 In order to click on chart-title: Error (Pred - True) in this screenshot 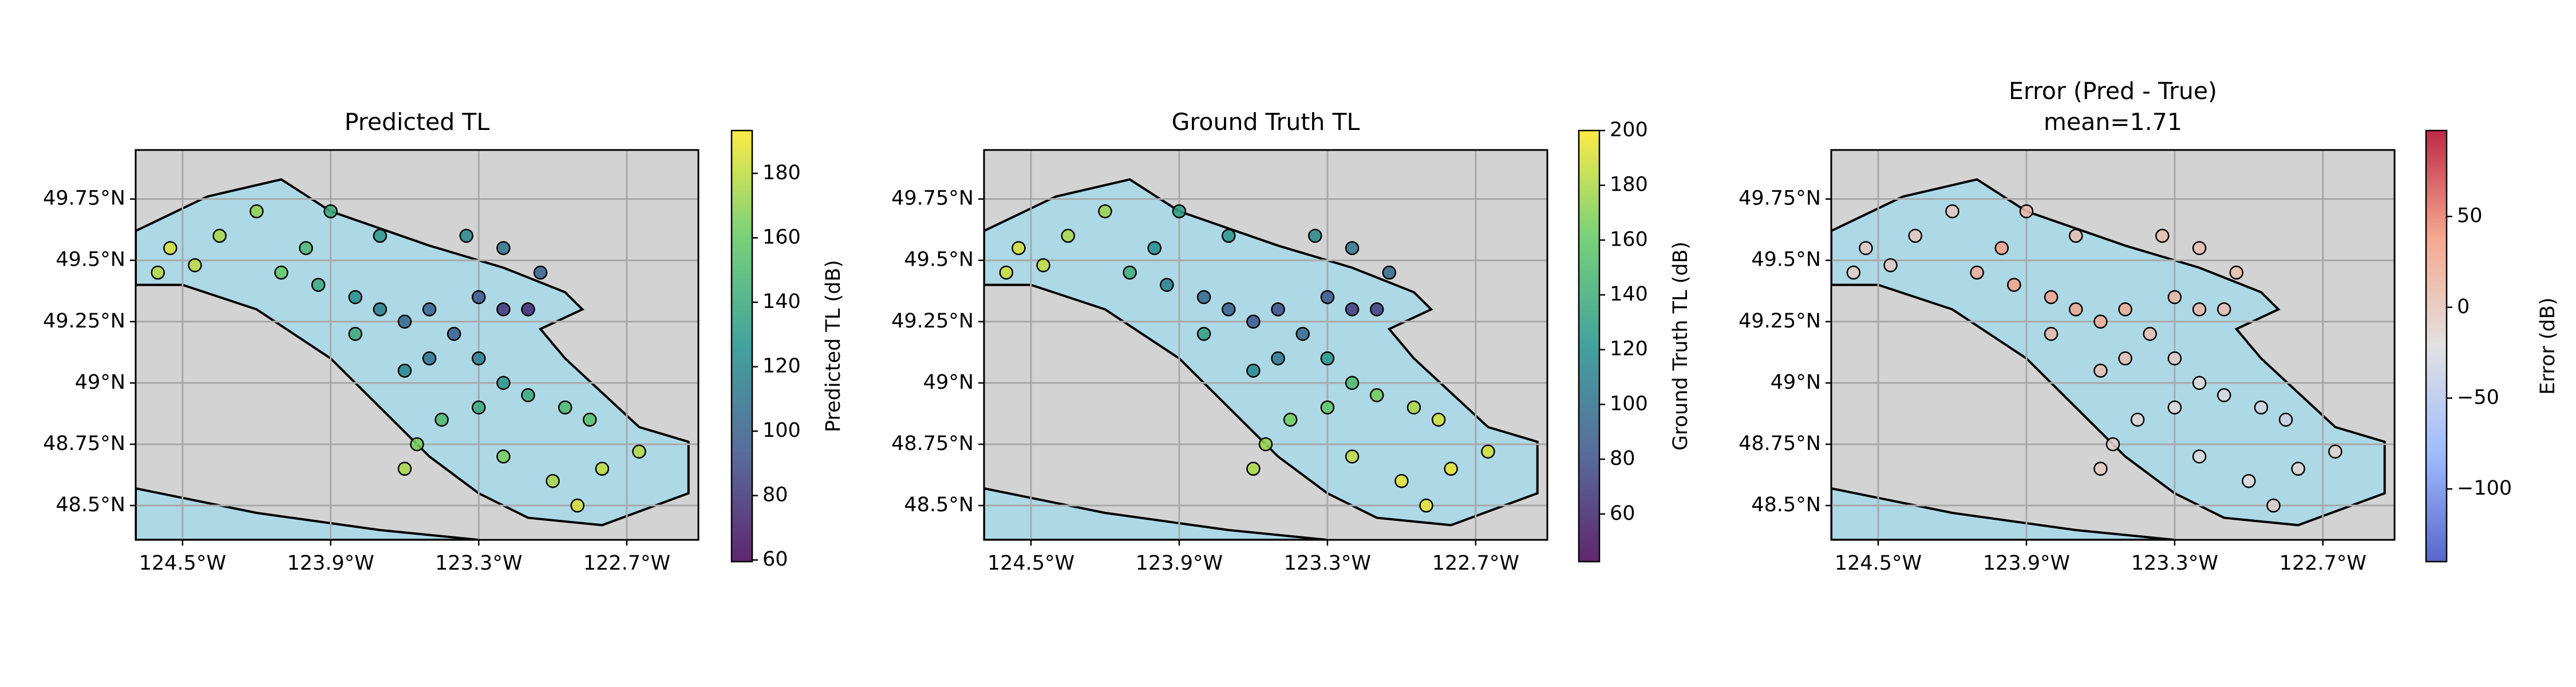, I will do `click(2113, 91)`.